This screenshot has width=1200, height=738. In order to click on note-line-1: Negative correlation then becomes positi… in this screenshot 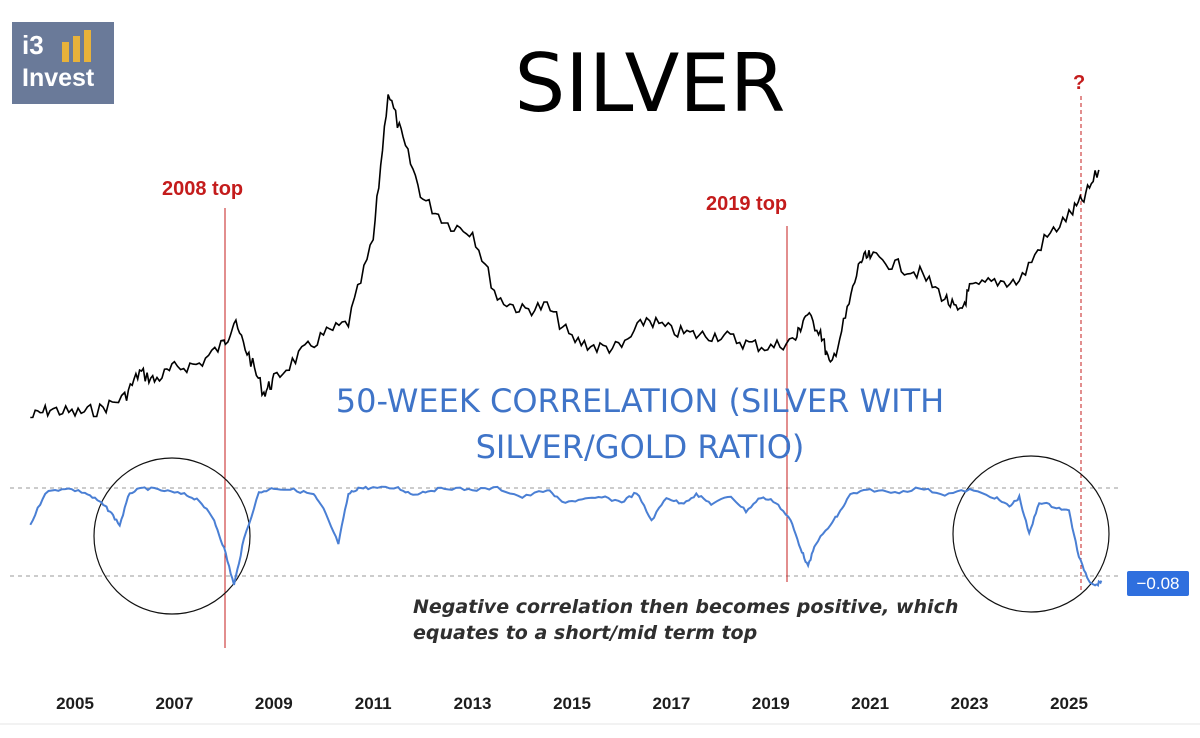, I will do `click(686, 607)`.